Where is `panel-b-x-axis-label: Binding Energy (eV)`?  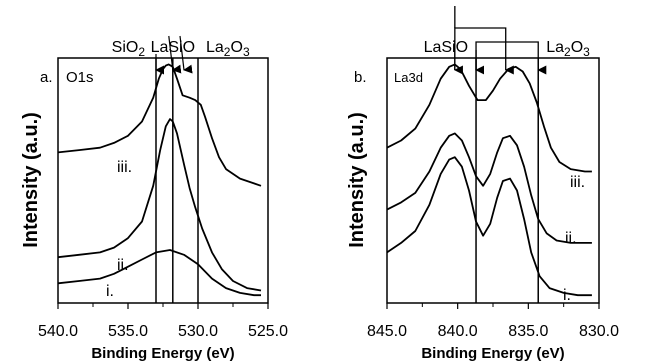
panel-b-x-axis-label: Binding Energy (eV) is located at coordinates (492, 353).